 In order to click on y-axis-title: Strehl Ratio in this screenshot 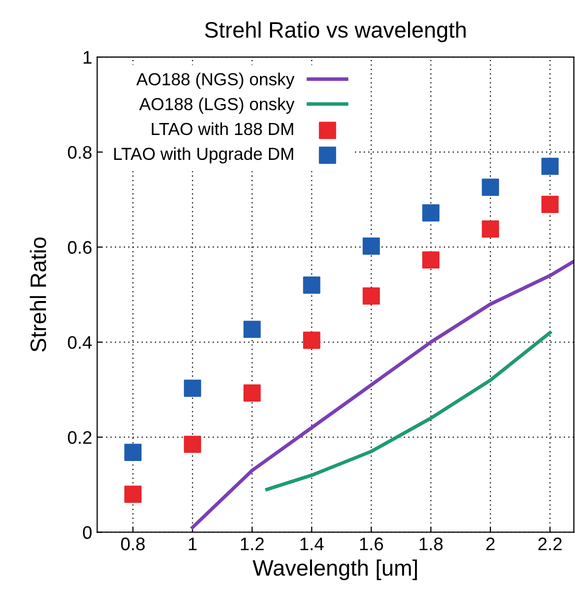, I will do `click(38, 295)`.